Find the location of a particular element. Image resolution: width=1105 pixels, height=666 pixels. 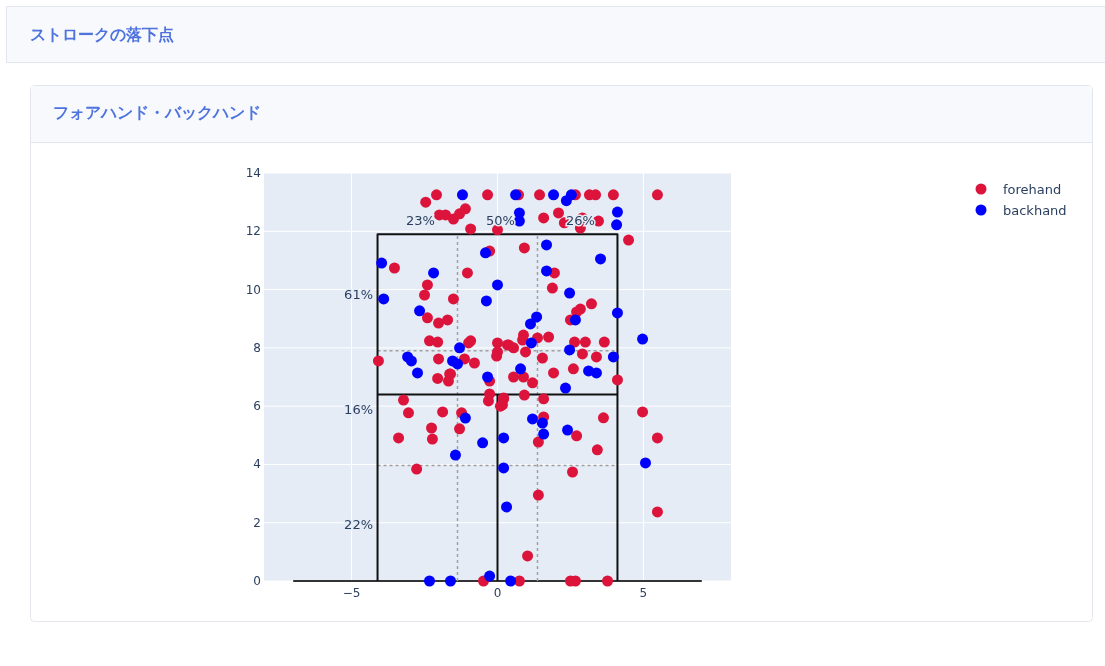

x-tick-label: −5 is located at coordinates (351, 593).